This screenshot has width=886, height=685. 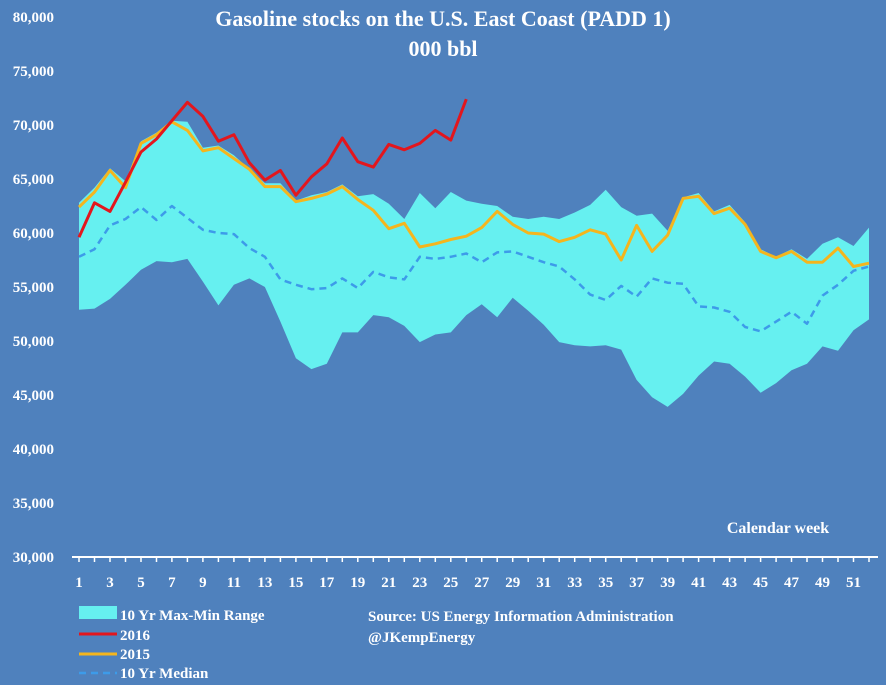 I want to click on y-tick-label: 50,000, so click(x=33, y=342).